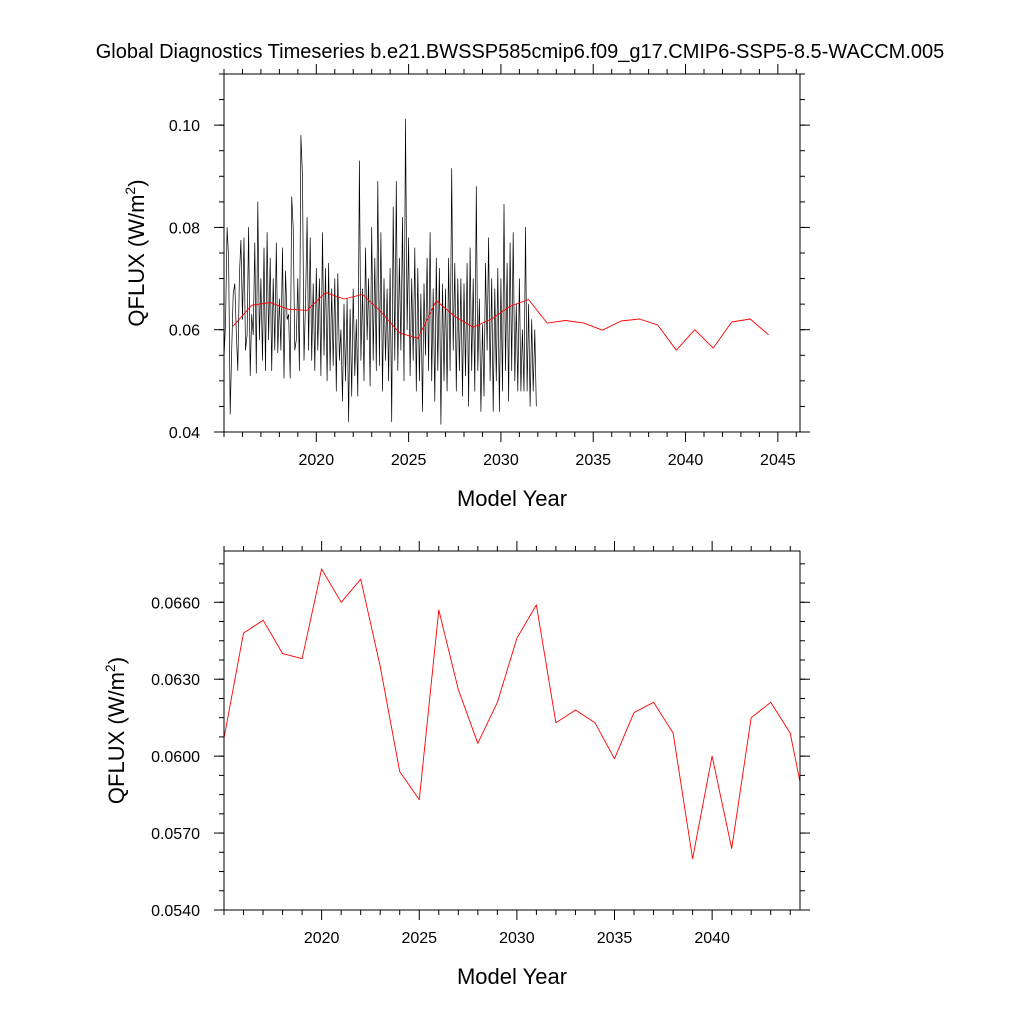  What do you see at coordinates (686, 460) in the screenshot?
I see `top-x-tick-label: 2040` at bounding box center [686, 460].